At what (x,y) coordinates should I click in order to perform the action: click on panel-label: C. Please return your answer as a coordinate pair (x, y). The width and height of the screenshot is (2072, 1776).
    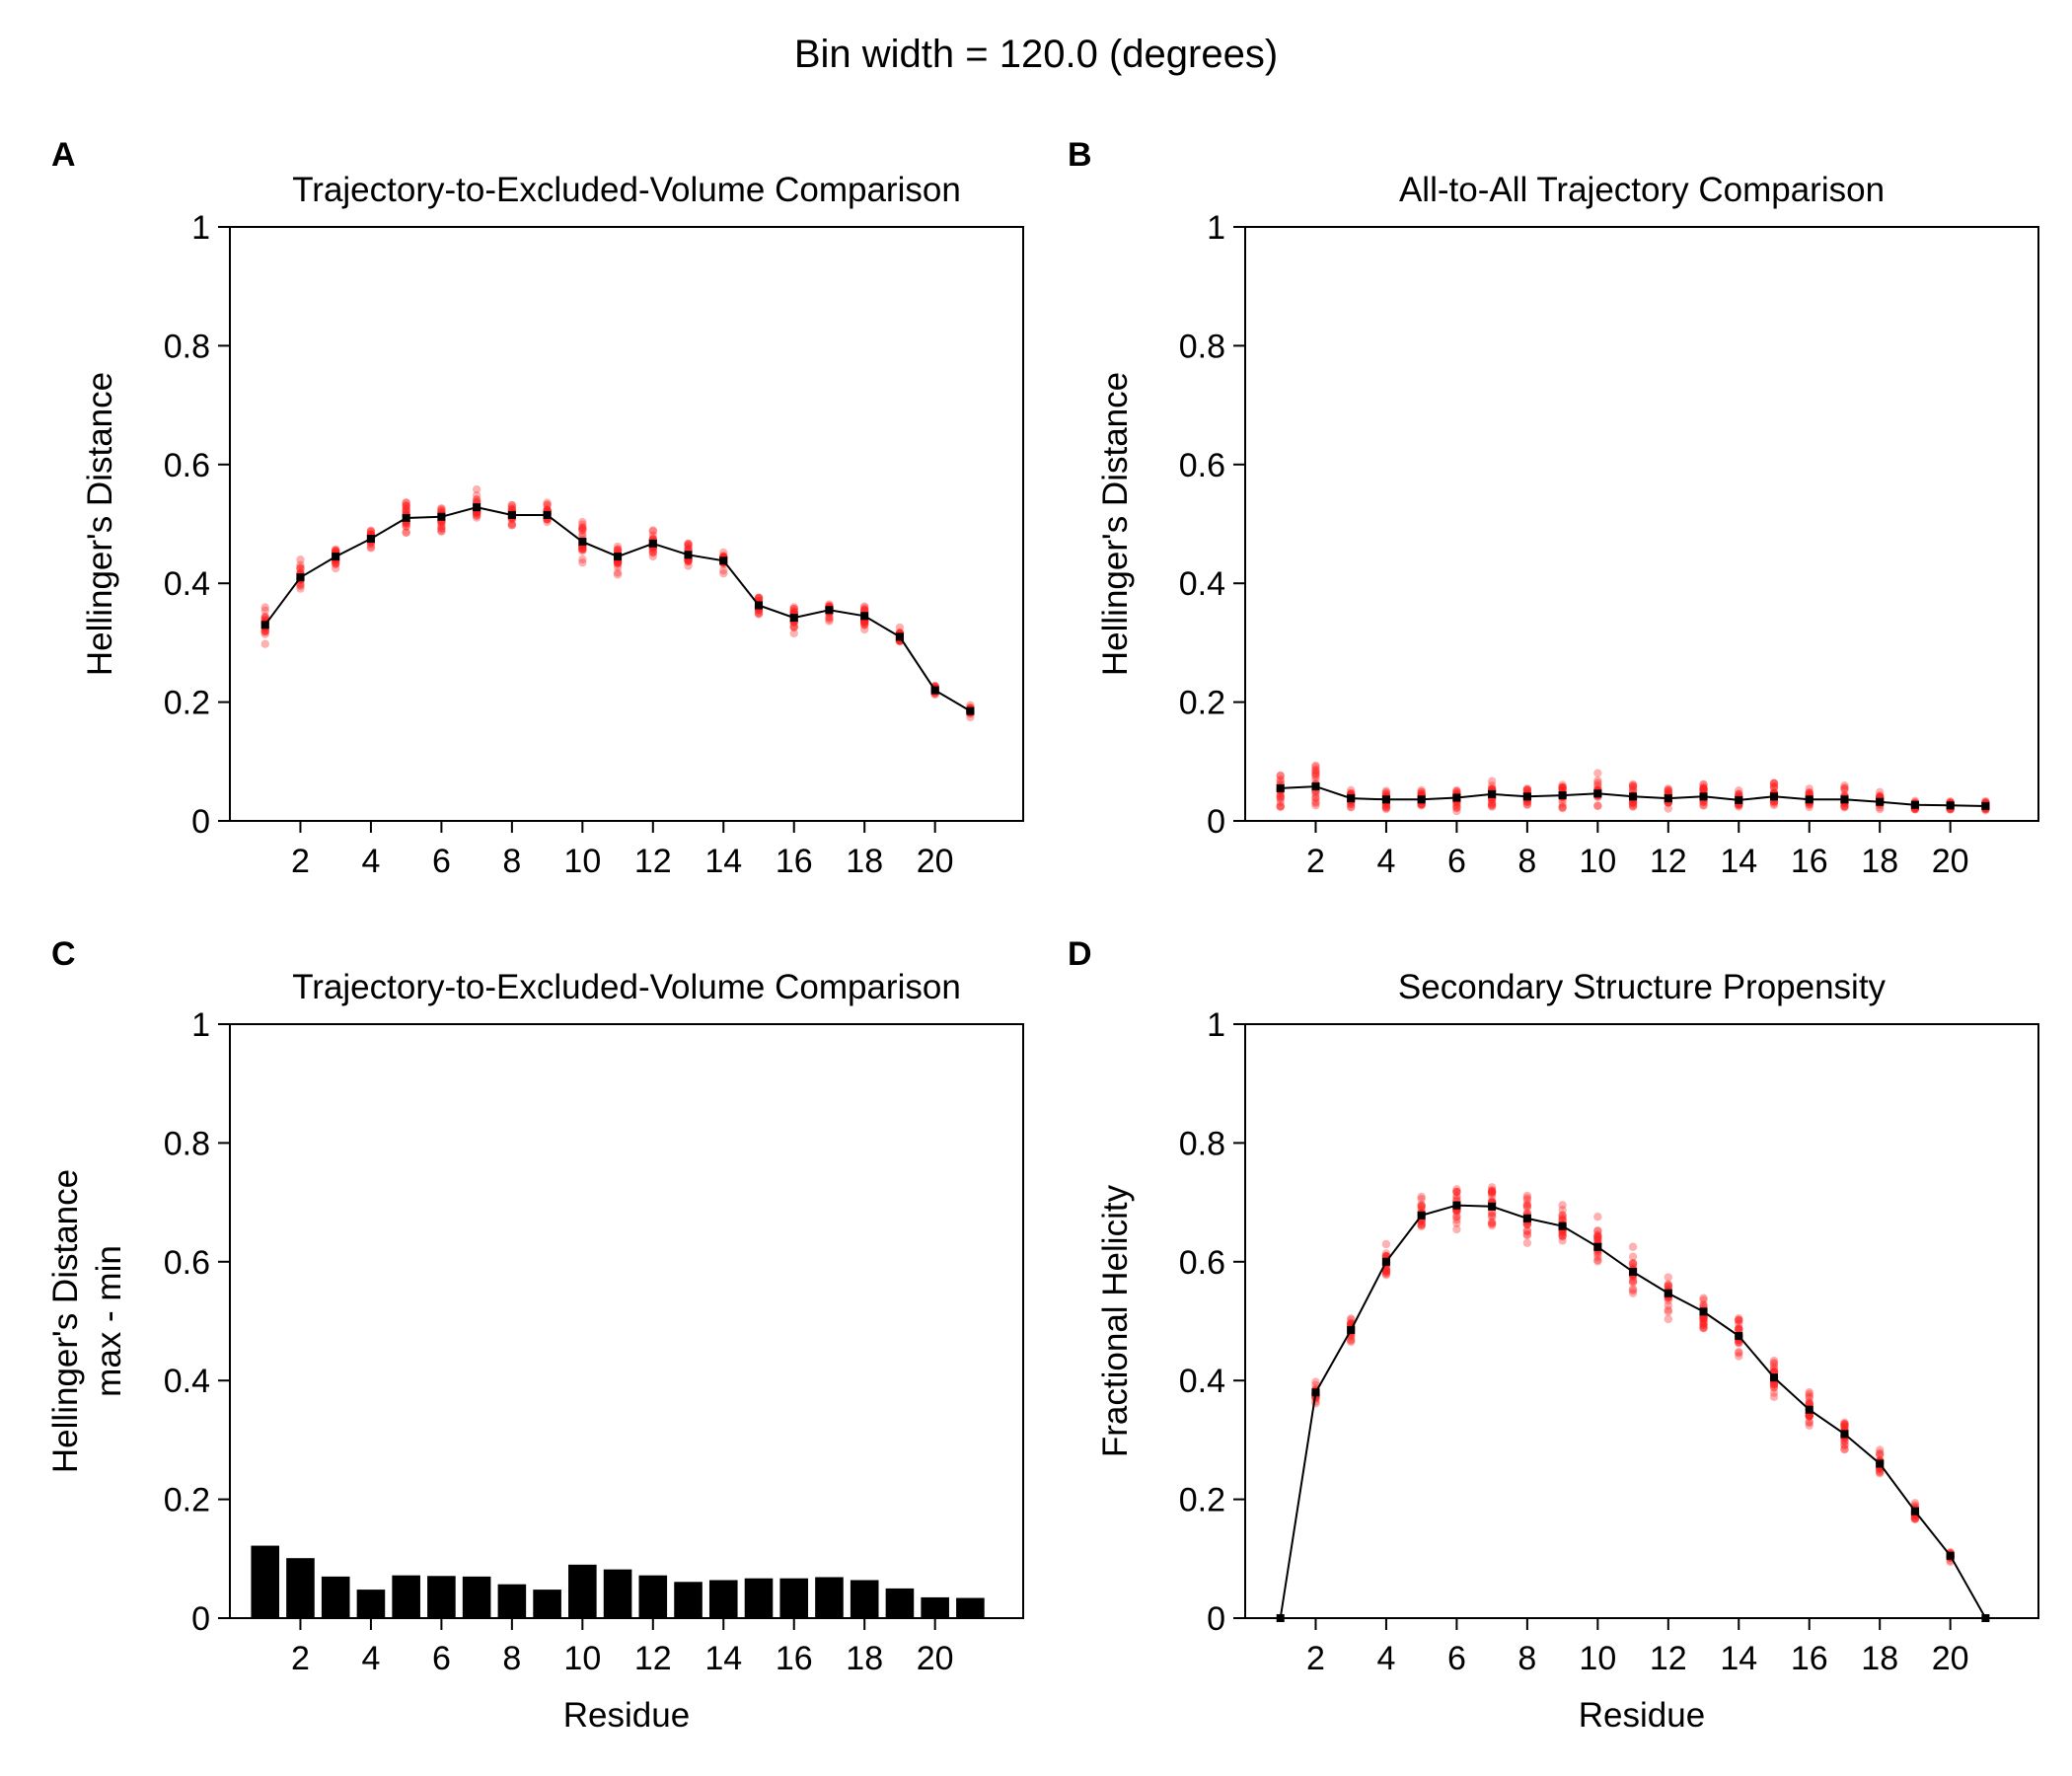
    Looking at the image, I should click on (64, 954).